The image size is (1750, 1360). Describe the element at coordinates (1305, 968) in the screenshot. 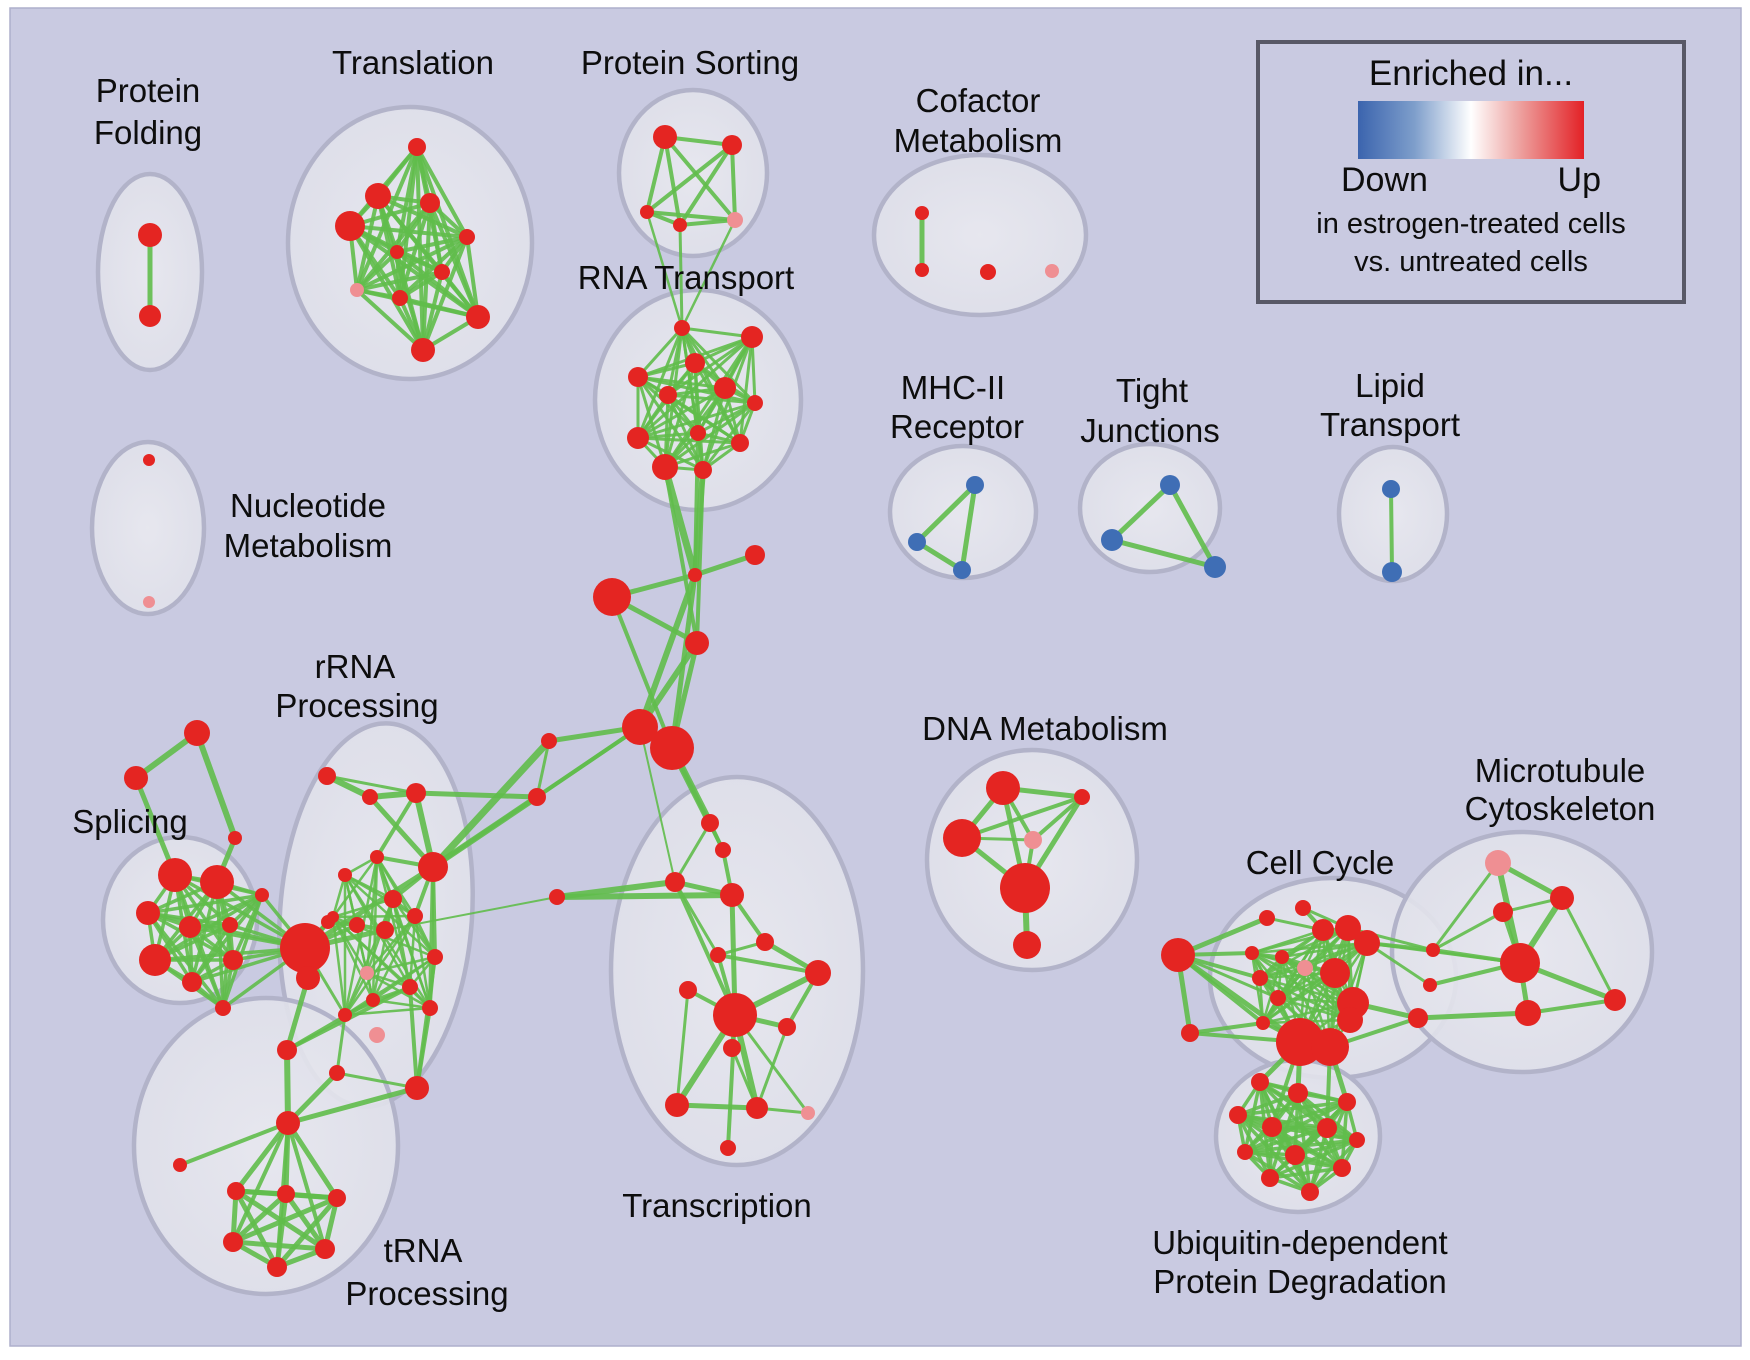

I see `node-g8` at that location.